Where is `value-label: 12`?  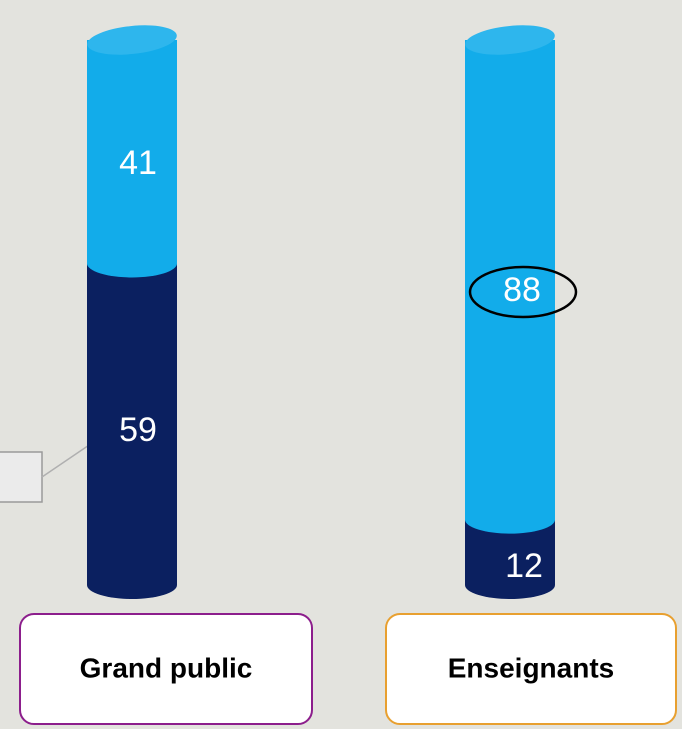
value-label: 12 is located at coordinates (524, 566).